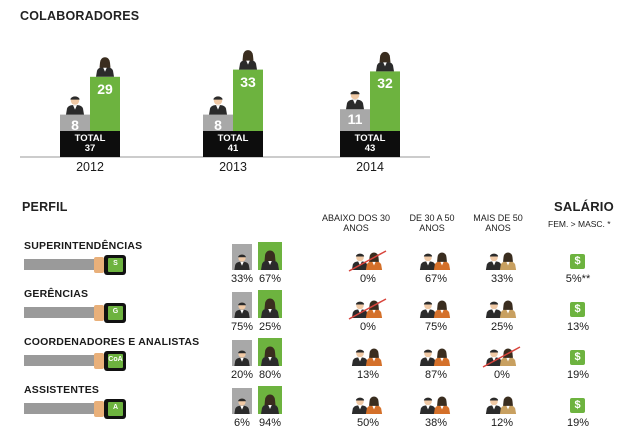 This screenshot has height=441, width=640. What do you see at coordinates (242, 279) in the screenshot?
I see `male-pct: 33%` at bounding box center [242, 279].